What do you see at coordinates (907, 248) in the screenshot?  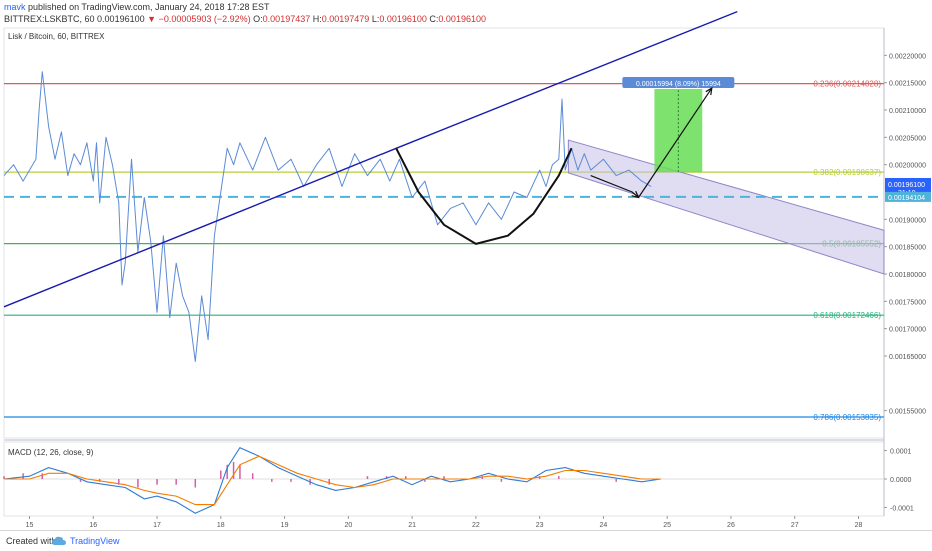 I see `y-tick-label: 0.00185000` at bounding box center [907, 248].